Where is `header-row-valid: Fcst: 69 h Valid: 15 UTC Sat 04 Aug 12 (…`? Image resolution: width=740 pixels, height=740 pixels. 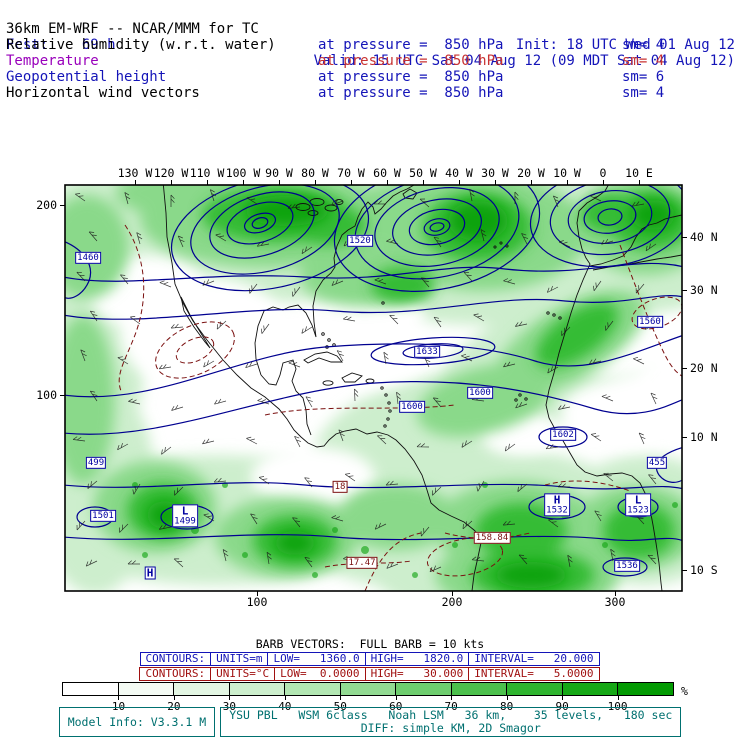 header-row-valid: Fcst: 69 h Valid: 15 UTC Sat 04 Aug 12 (… is located at coordinates (370, 45).